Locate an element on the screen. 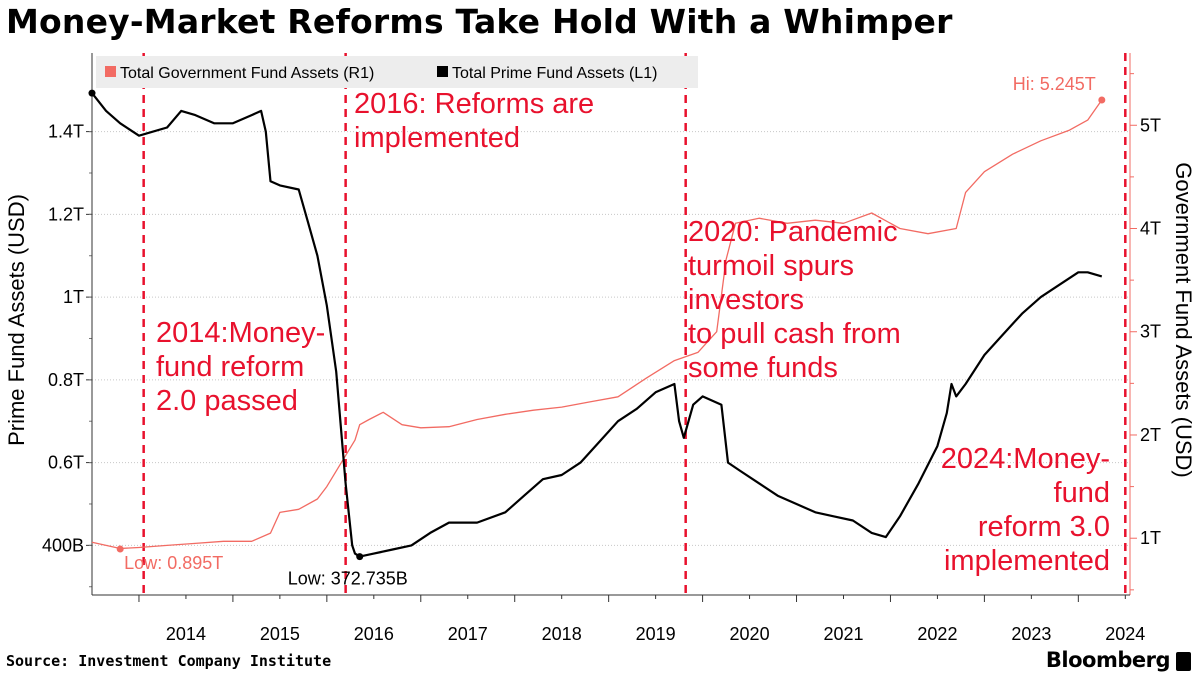 The width and height of the screenshot is (1200, 675). legend-swatch-prime is located at coordinates (442, 71).